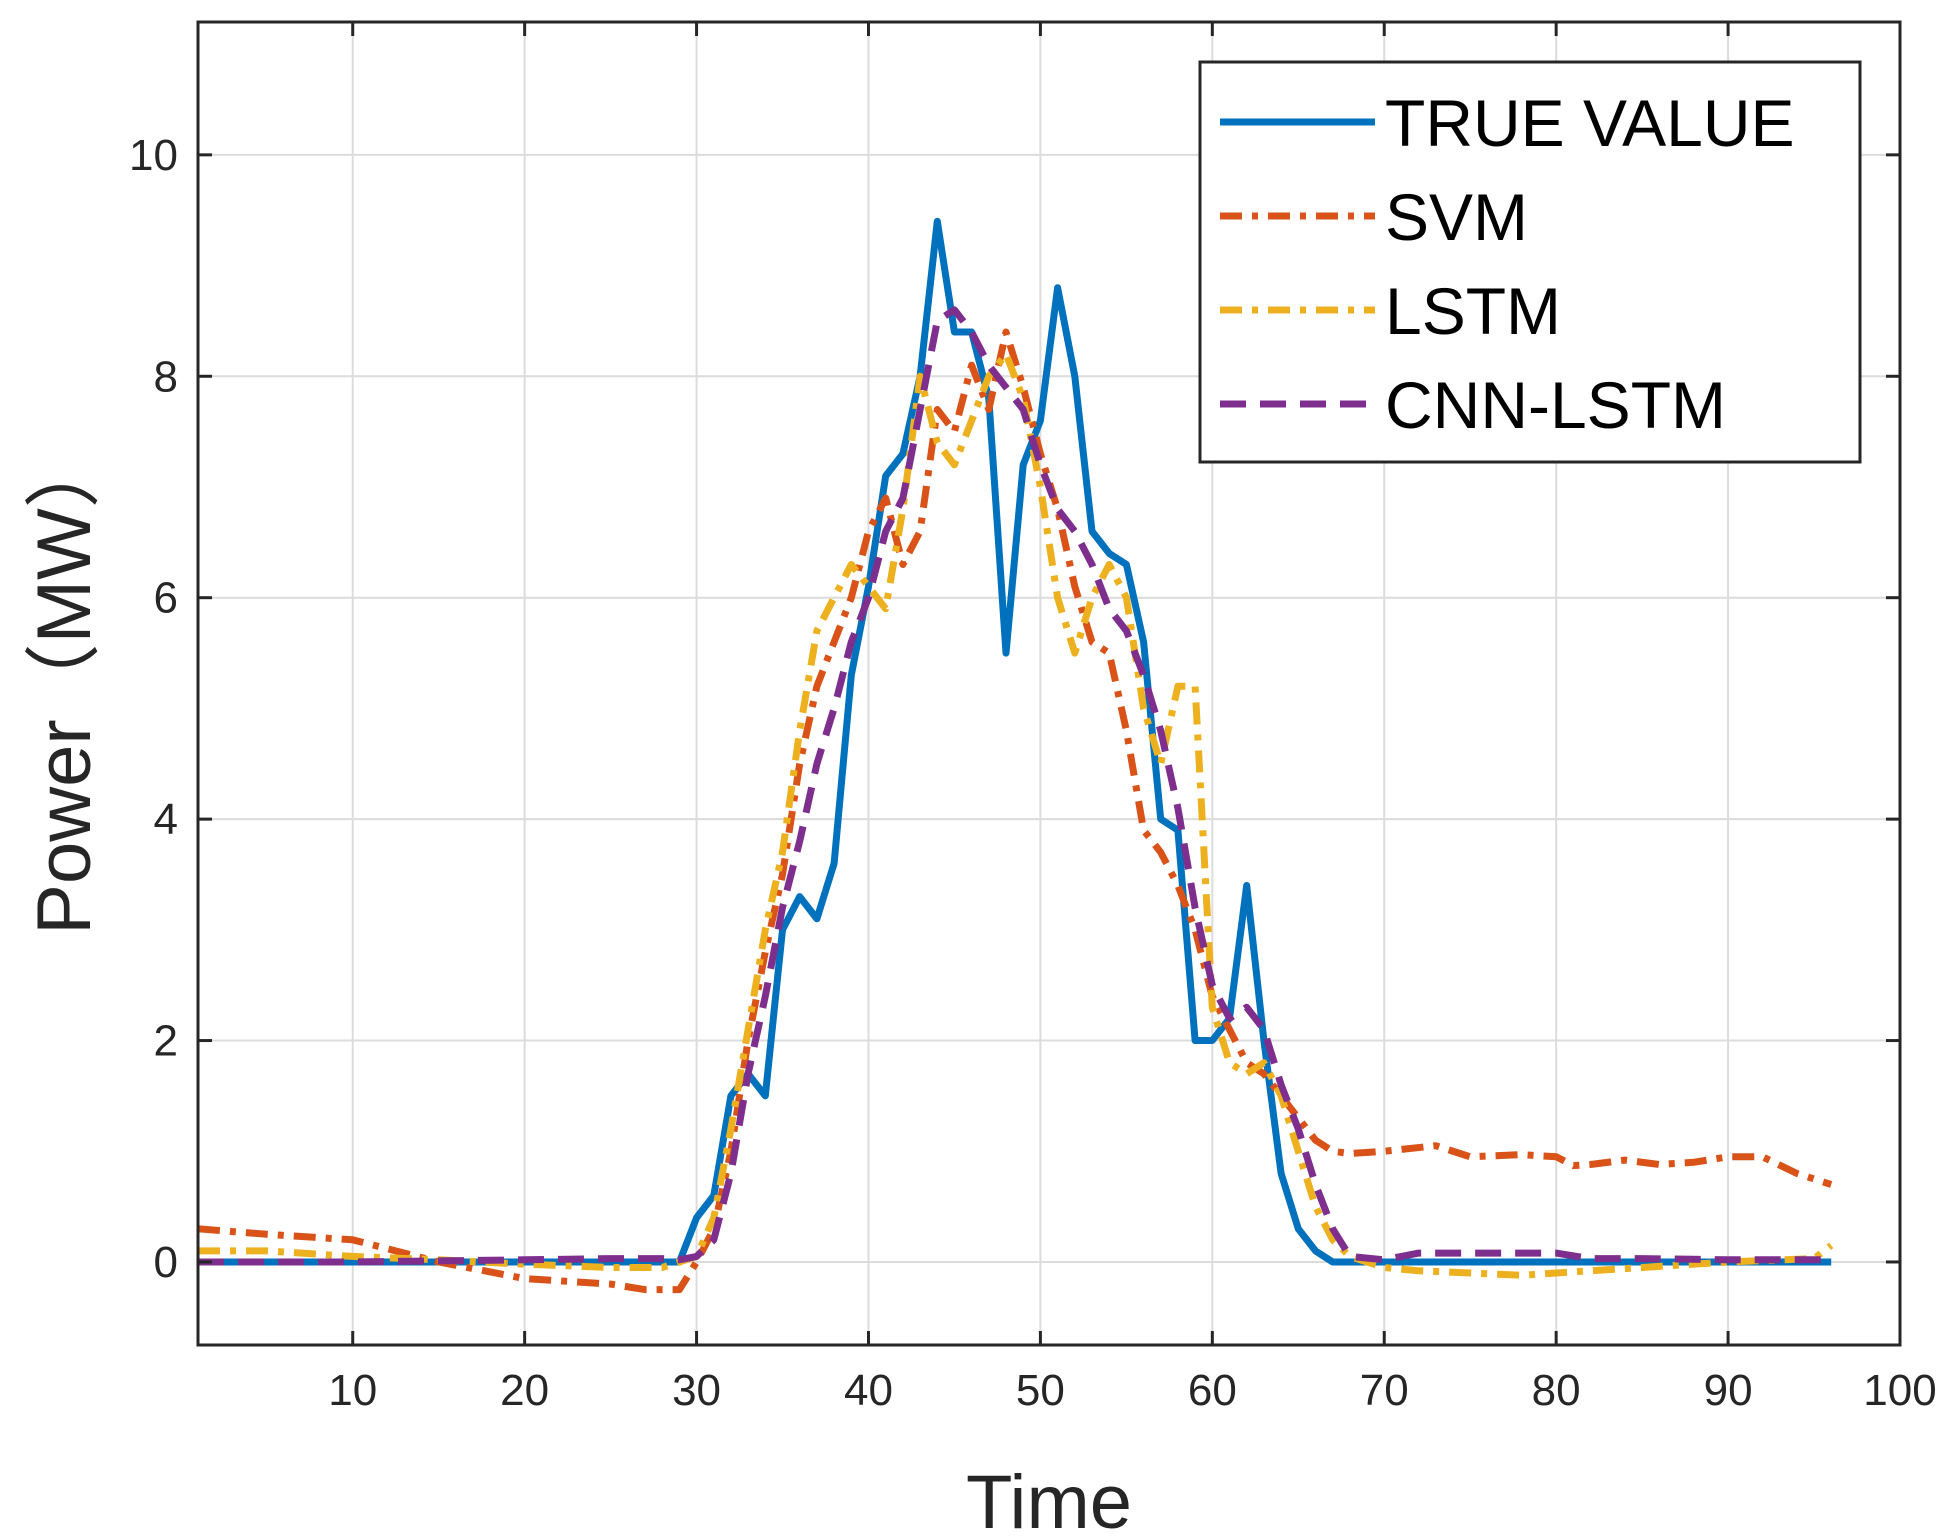  What do you see at coordinates (1049, 1499) in the screenshot?
I see `x-axis-label: Time` at bounding box center [1049, 1499].